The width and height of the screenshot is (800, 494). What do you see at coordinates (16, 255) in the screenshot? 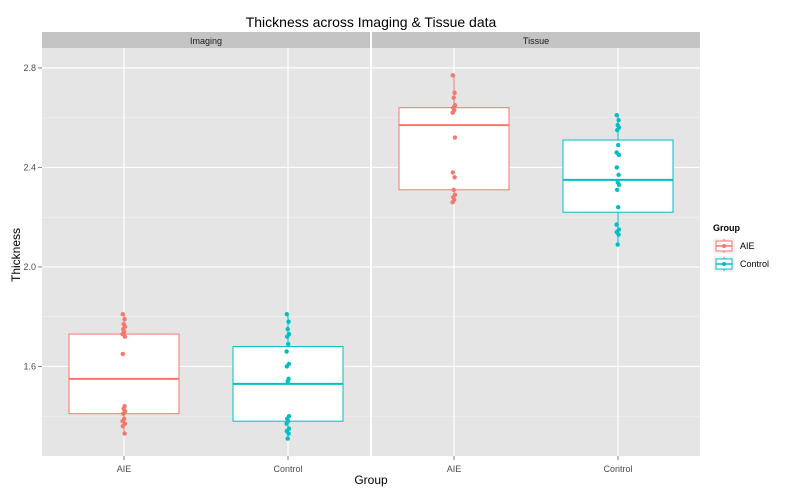
I see `y-axis-title: Thickness` at bounding box center [16, 255].